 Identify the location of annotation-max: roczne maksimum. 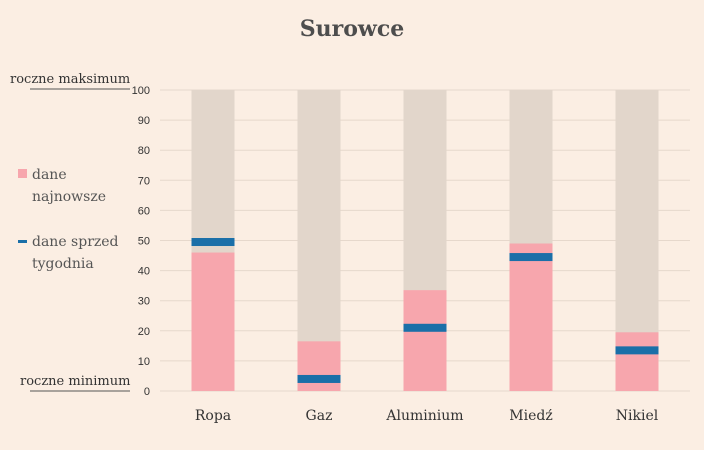
(70, 79).